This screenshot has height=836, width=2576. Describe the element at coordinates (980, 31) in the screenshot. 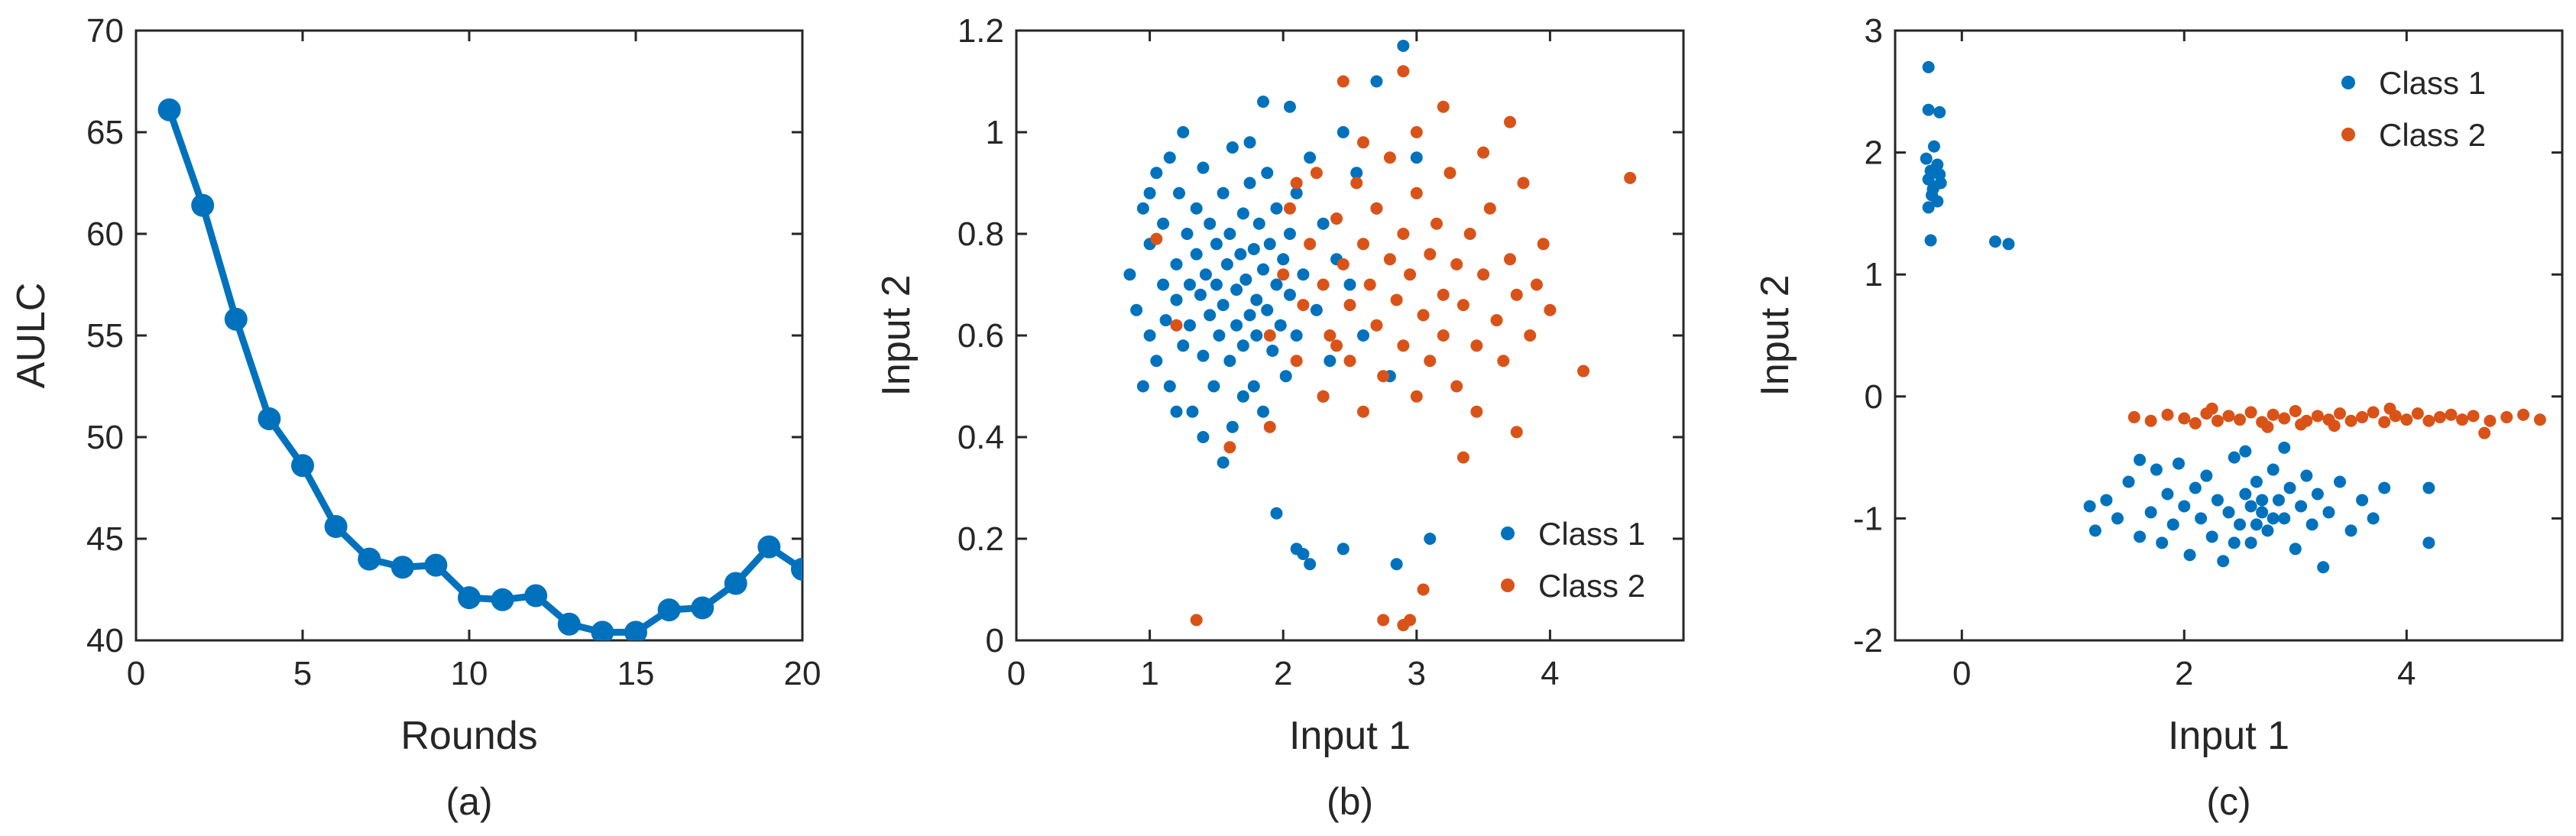

I see `y-tick-label: 1.2` at that location.